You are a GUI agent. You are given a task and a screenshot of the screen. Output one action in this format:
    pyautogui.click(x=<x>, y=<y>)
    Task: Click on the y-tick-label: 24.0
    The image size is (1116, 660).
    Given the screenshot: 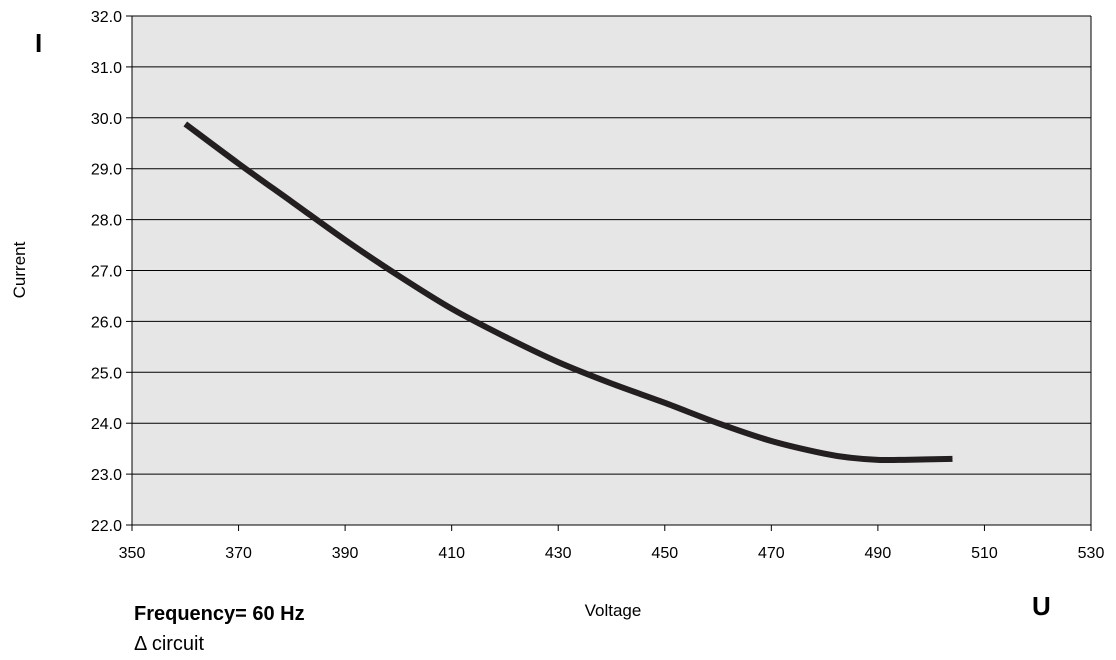 What is the action you would take?
    pyautogui.click(x=106, y=424)
    